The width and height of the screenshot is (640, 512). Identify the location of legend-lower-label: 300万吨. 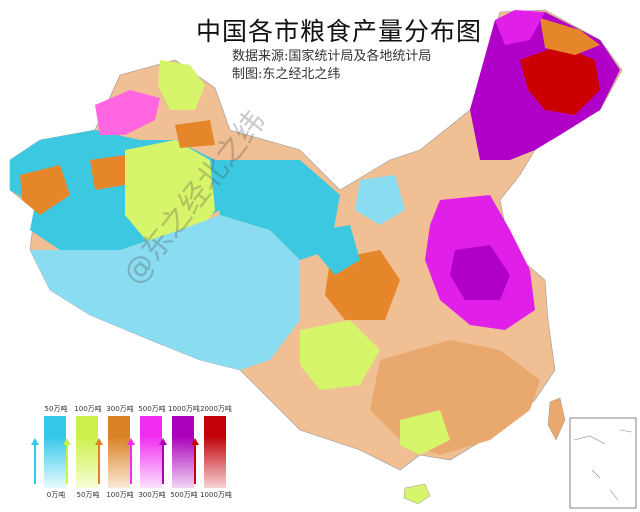
(152, 495).